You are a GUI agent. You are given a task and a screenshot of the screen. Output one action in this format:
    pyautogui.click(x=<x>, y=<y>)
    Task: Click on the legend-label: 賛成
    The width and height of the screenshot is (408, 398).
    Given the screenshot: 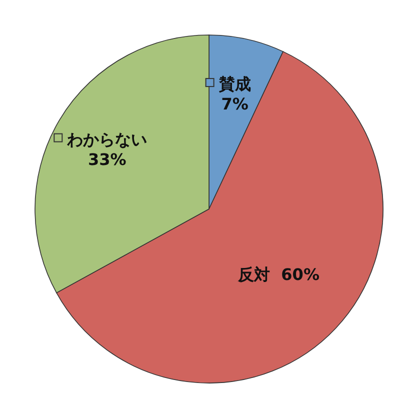 What is the action you would take?
    pyautogui.click(x=234, y=84)
    